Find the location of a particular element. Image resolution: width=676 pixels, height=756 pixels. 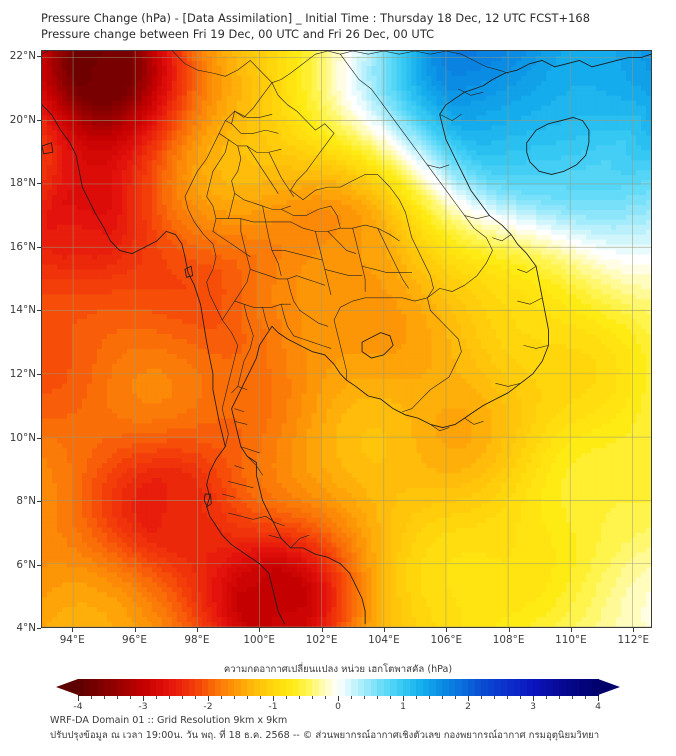

y-axis-tick-label: 12°N is located at coordinates (22, 373).